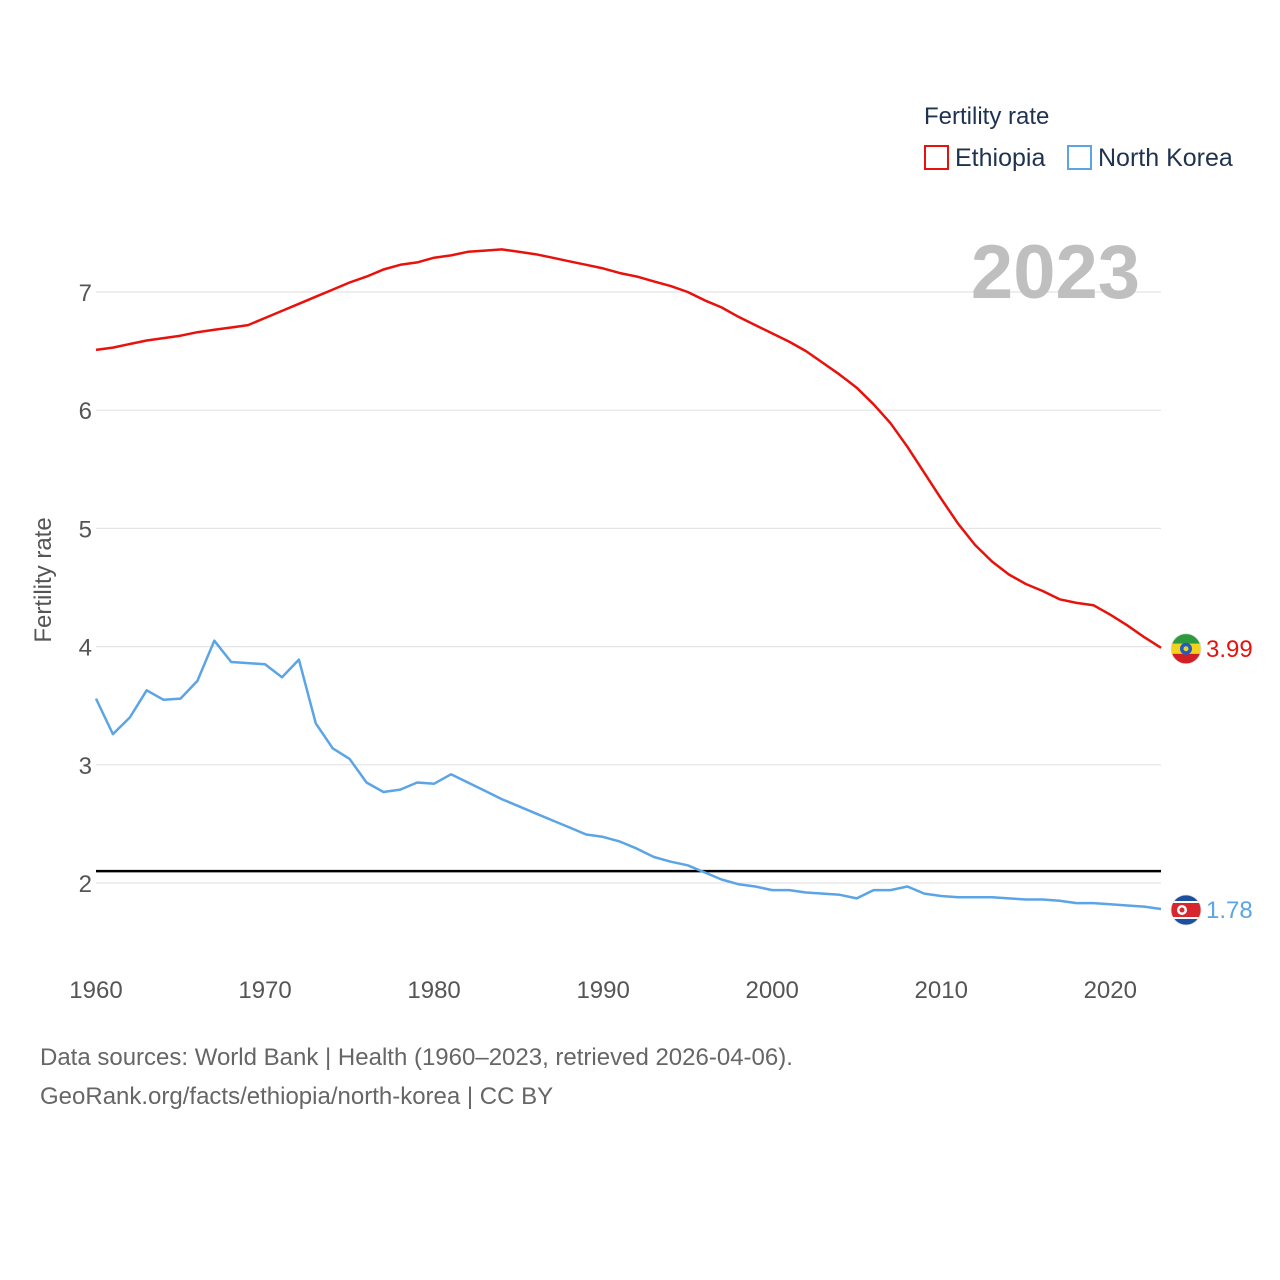  I want to click on y-axis-ticks: 2 3 4 5 6 7, so click(85, 589).